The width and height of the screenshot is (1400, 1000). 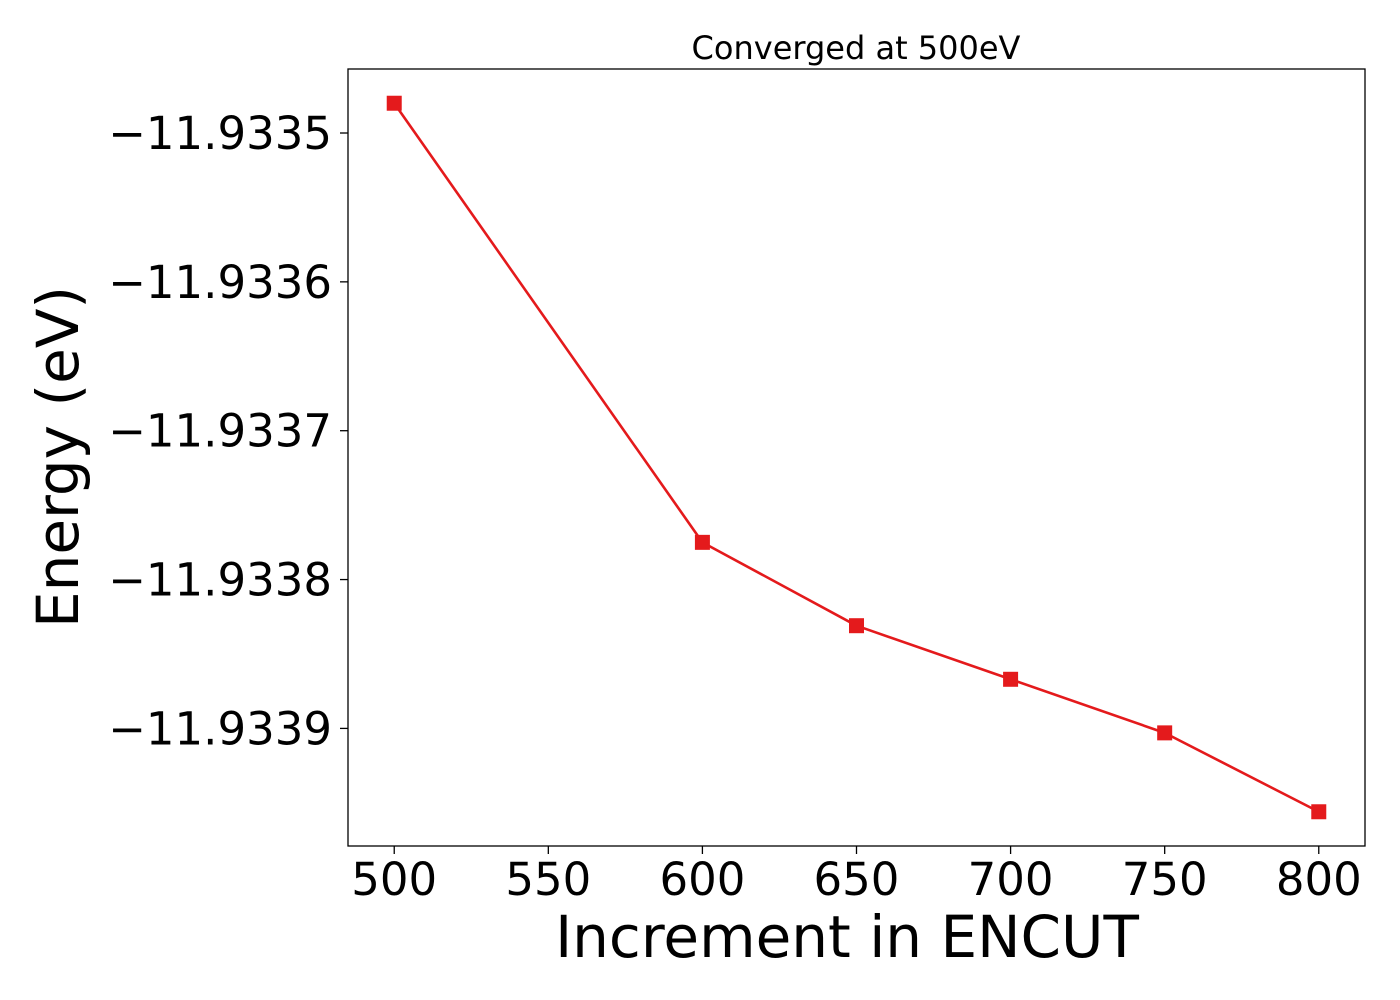 What do you see at coordinates (702, 879) in the screenshot?
I see `x-tick-label: 600` at bounding box center [702, 879].